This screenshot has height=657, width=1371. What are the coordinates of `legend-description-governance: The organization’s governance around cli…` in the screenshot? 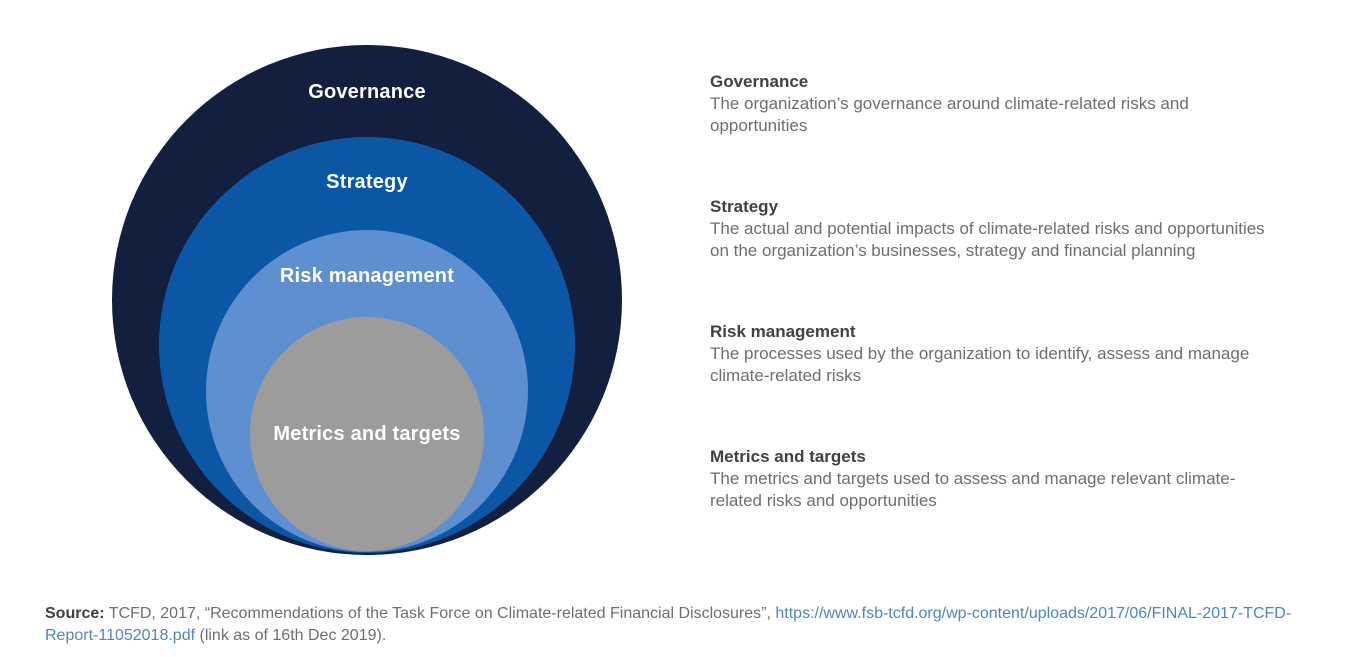 It's located at (949, 114).